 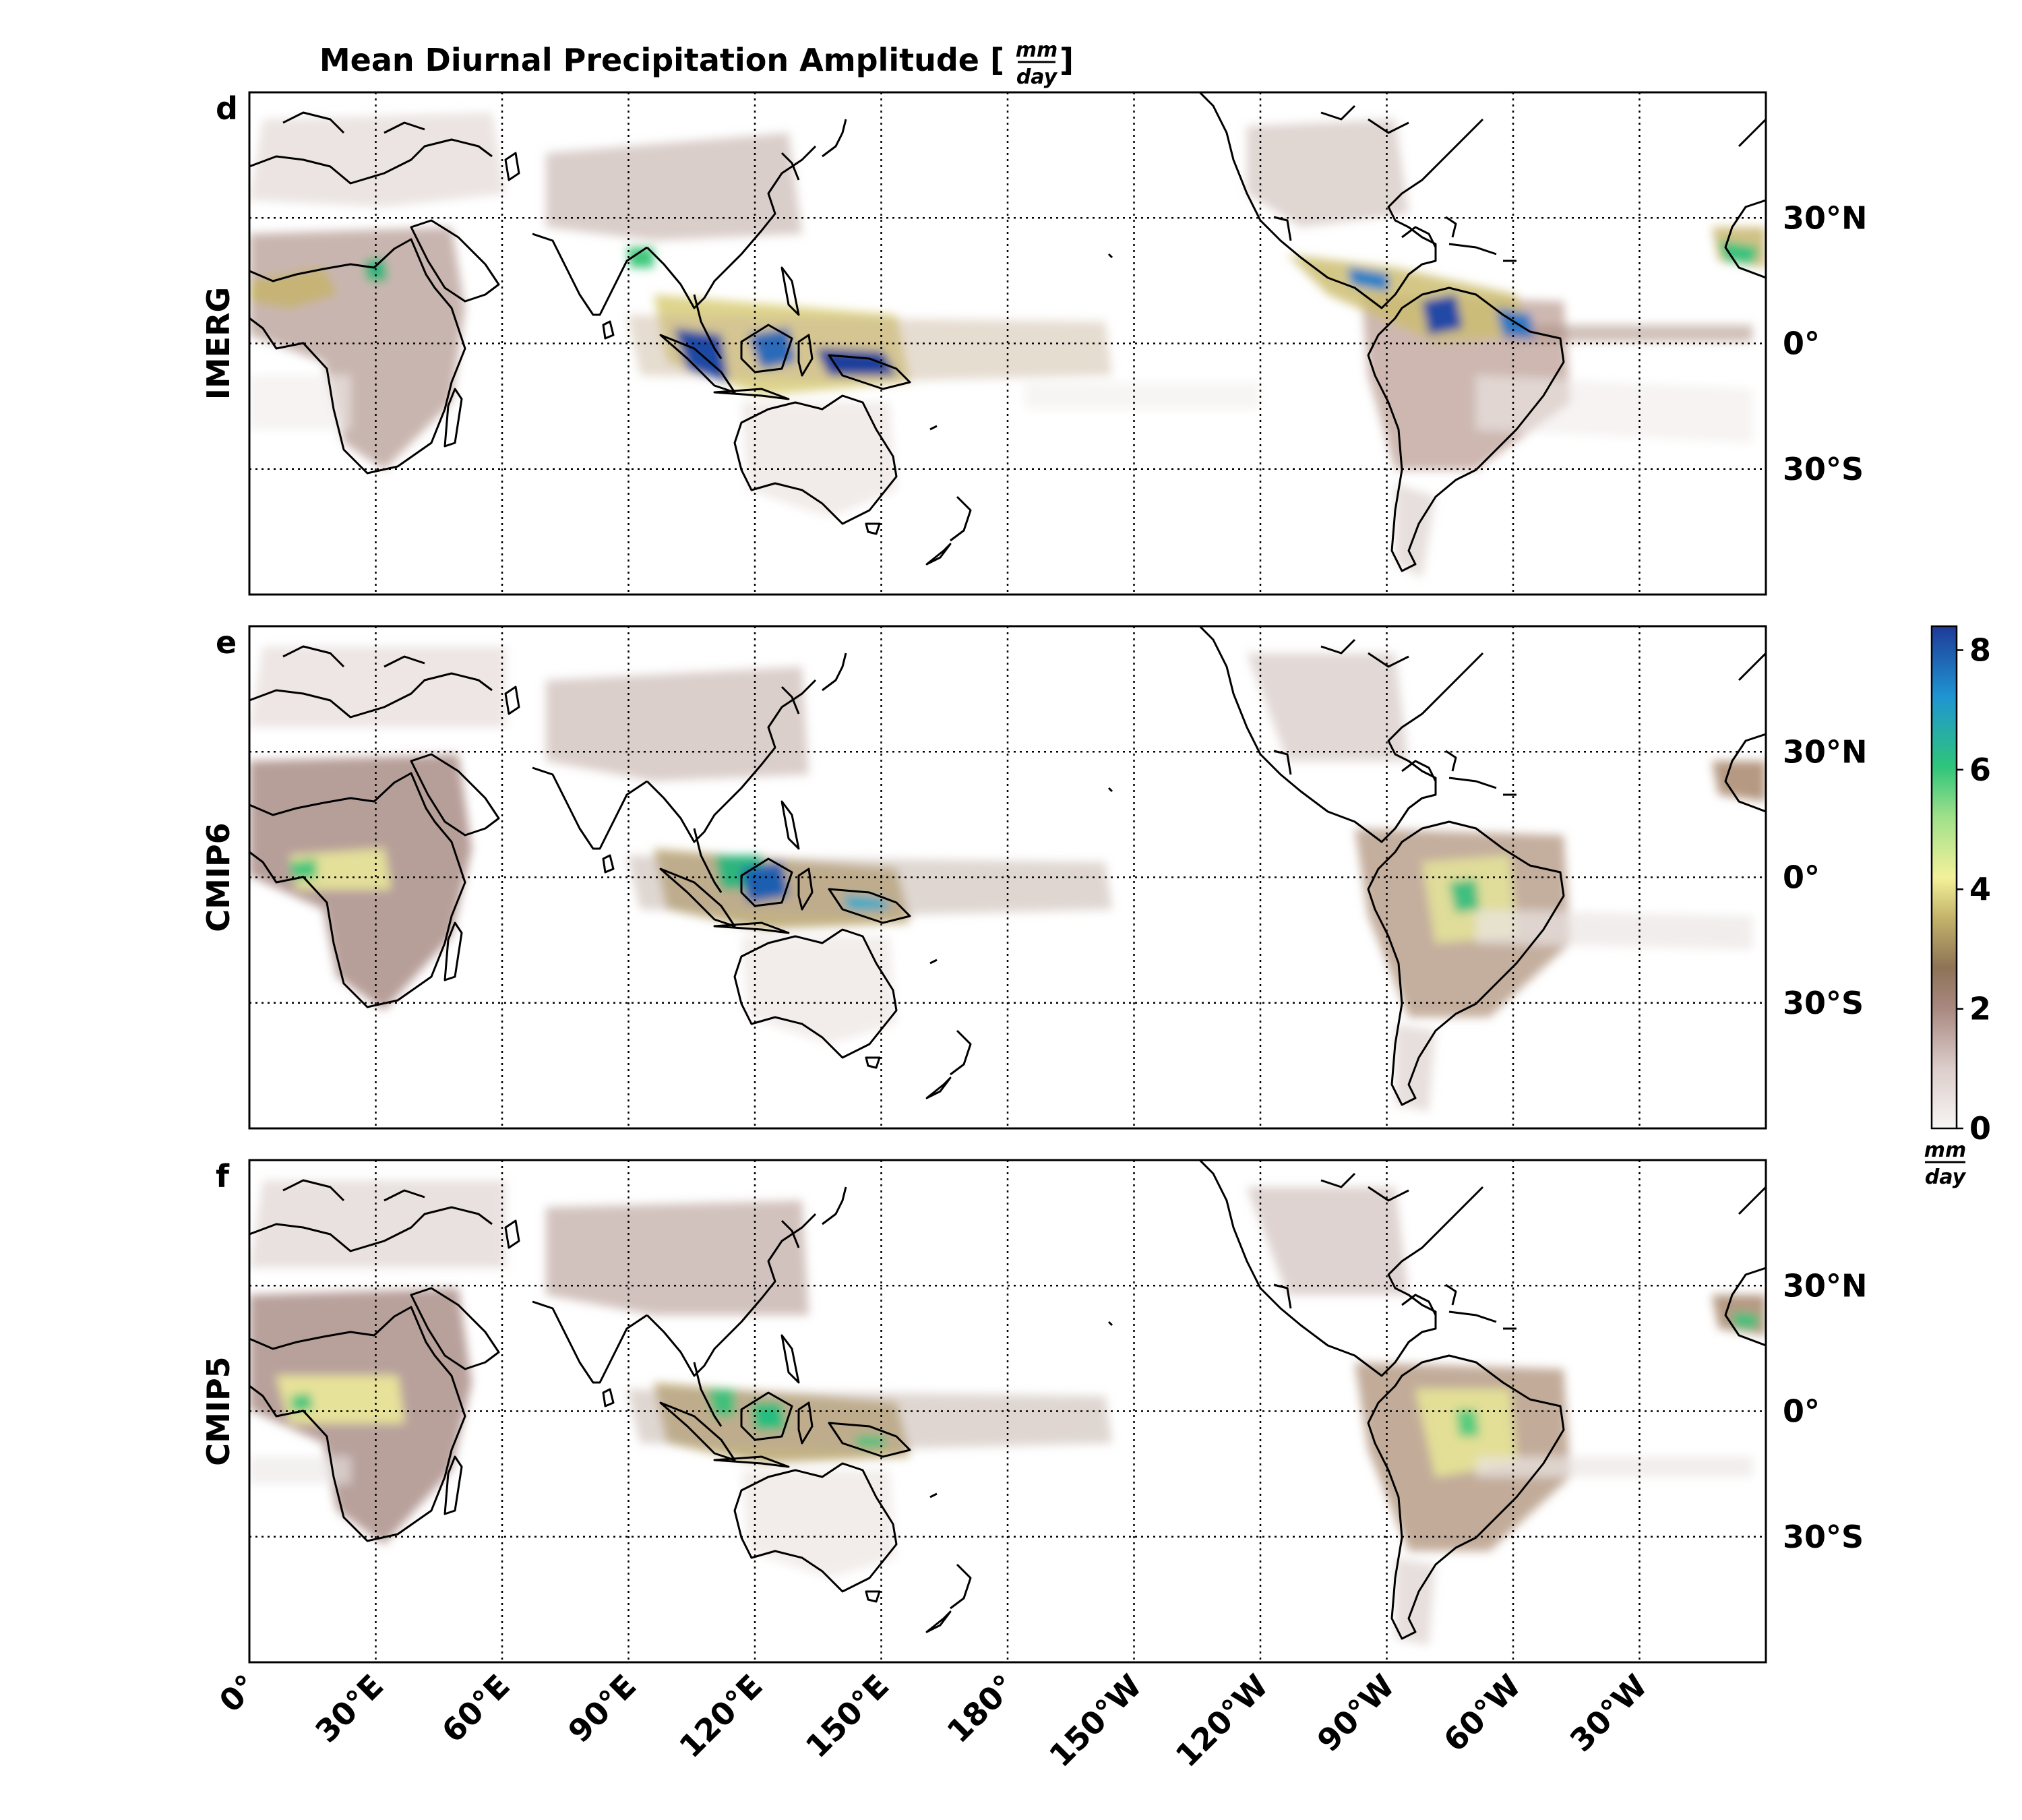 I want to click on colorbar, so click(x=1944, y=878).